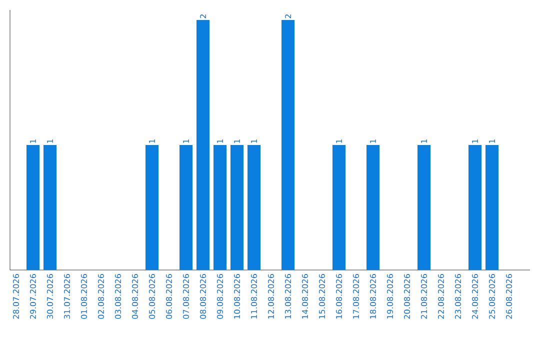 This screenshot has height=340, width=540. I want to click on x-tick-label: 28.07.2026, so click(16, 296).